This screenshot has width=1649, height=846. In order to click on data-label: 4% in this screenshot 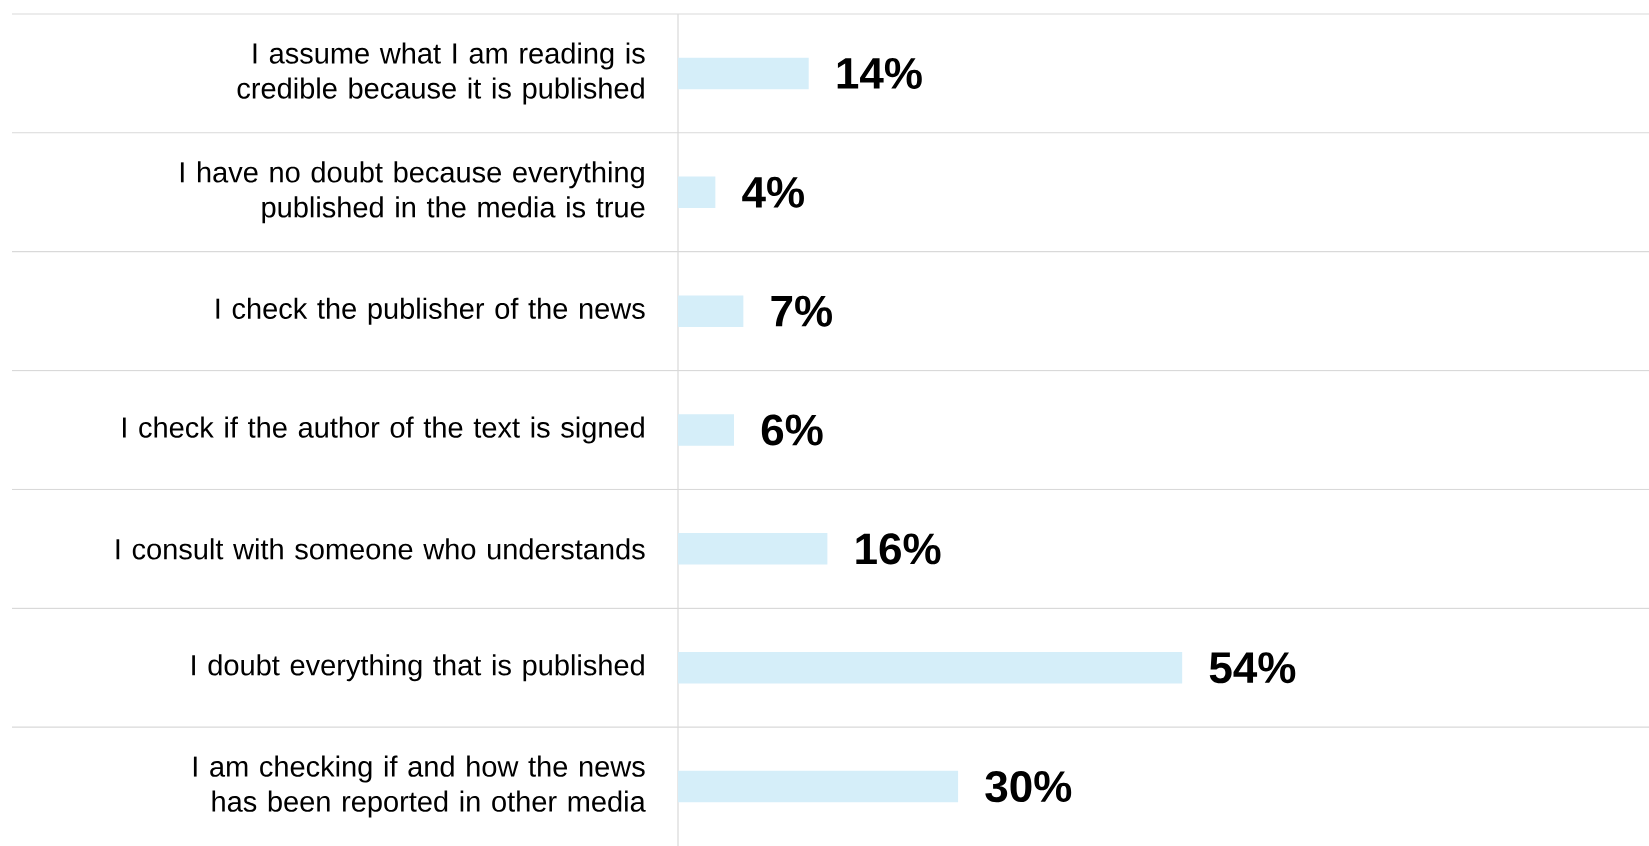, I will do `click(773, 192)`.